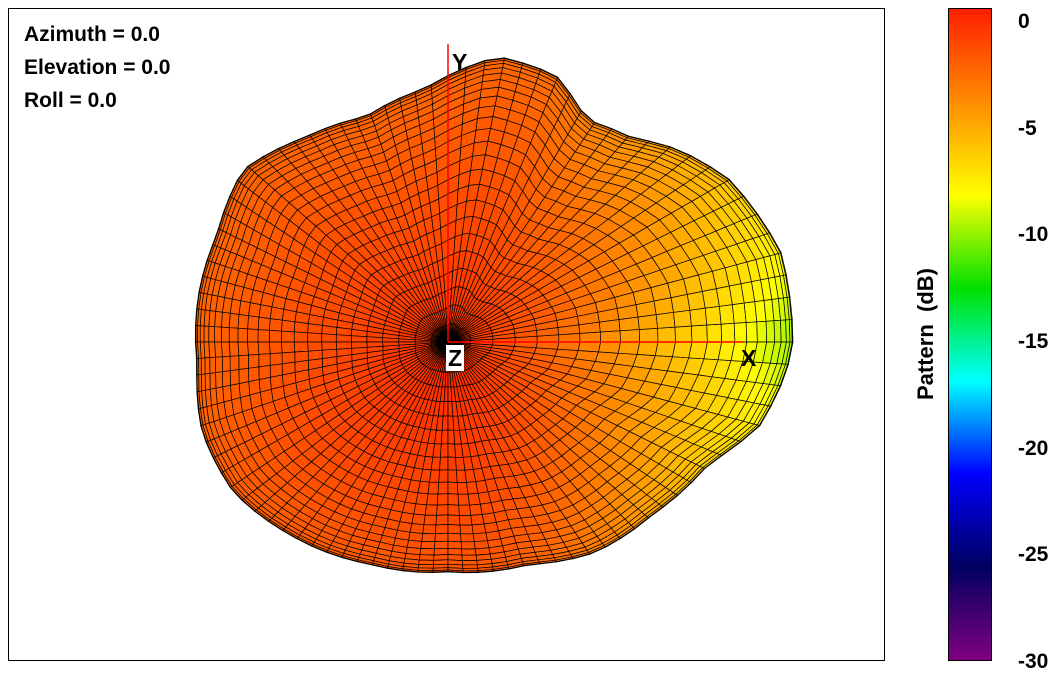 Image resolution: width=1063 pixels, height=677 pixels. Describe the element at coordinates (460, 62) in the screenshot. I see `y-axis-label: Y` at that location.